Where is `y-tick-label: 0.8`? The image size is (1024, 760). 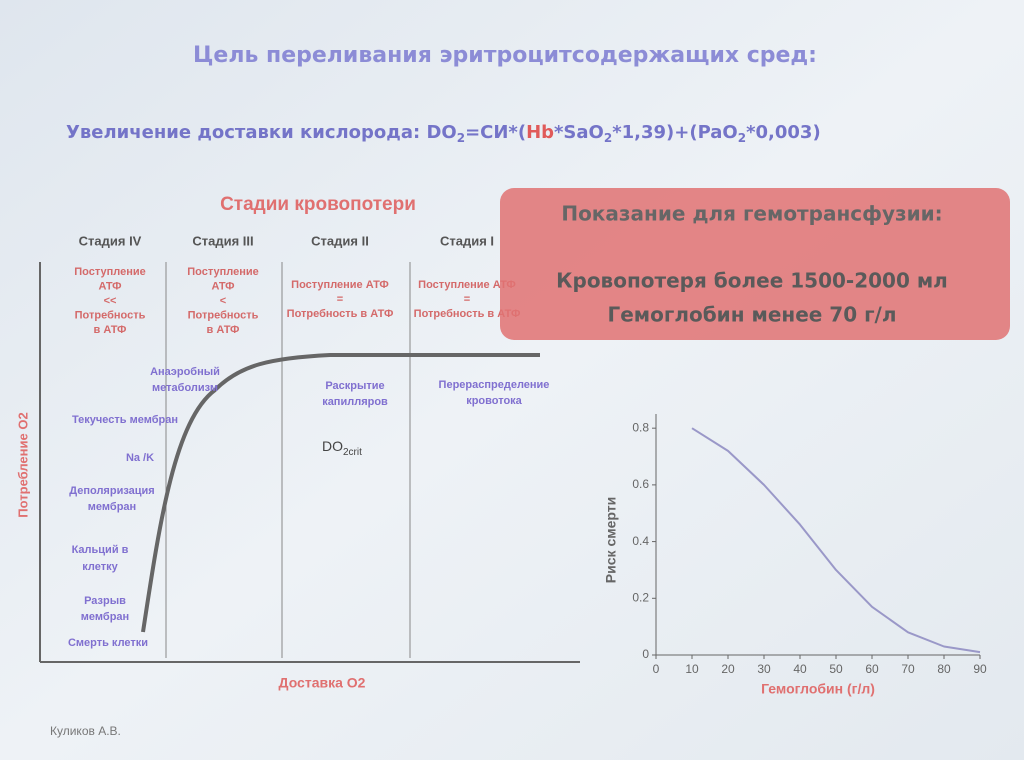
y-tick-label: 0.8 is located at coordinates (640, 427).